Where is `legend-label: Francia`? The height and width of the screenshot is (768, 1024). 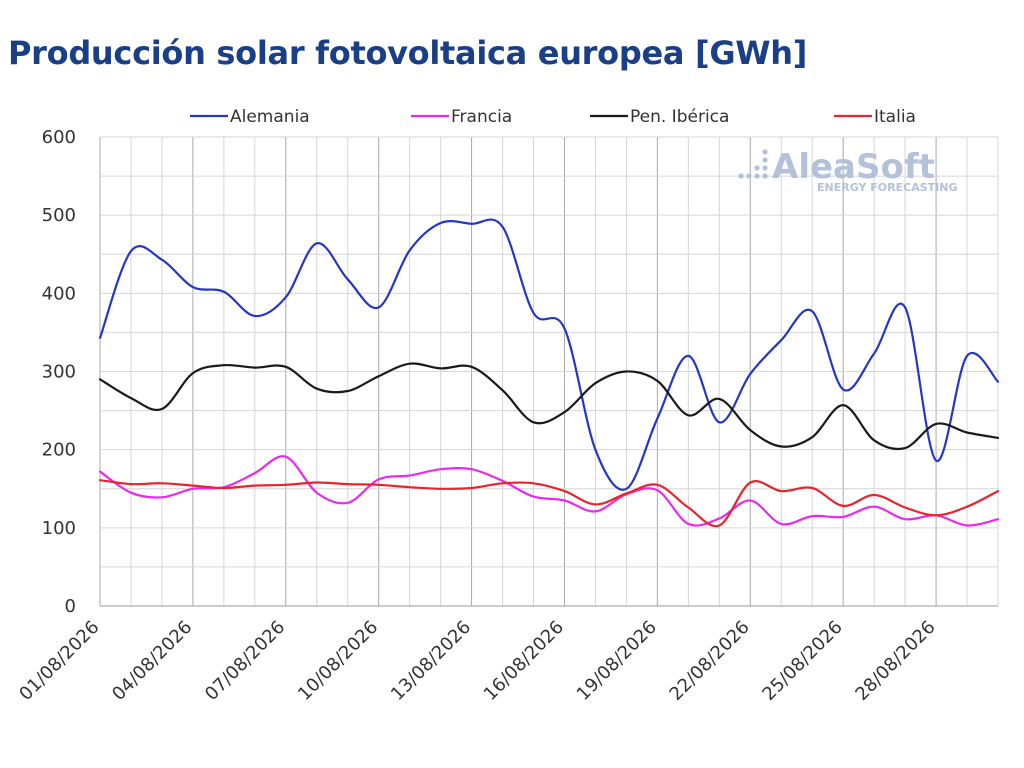
legend-label: Francia is located at coordinates (481, 117).